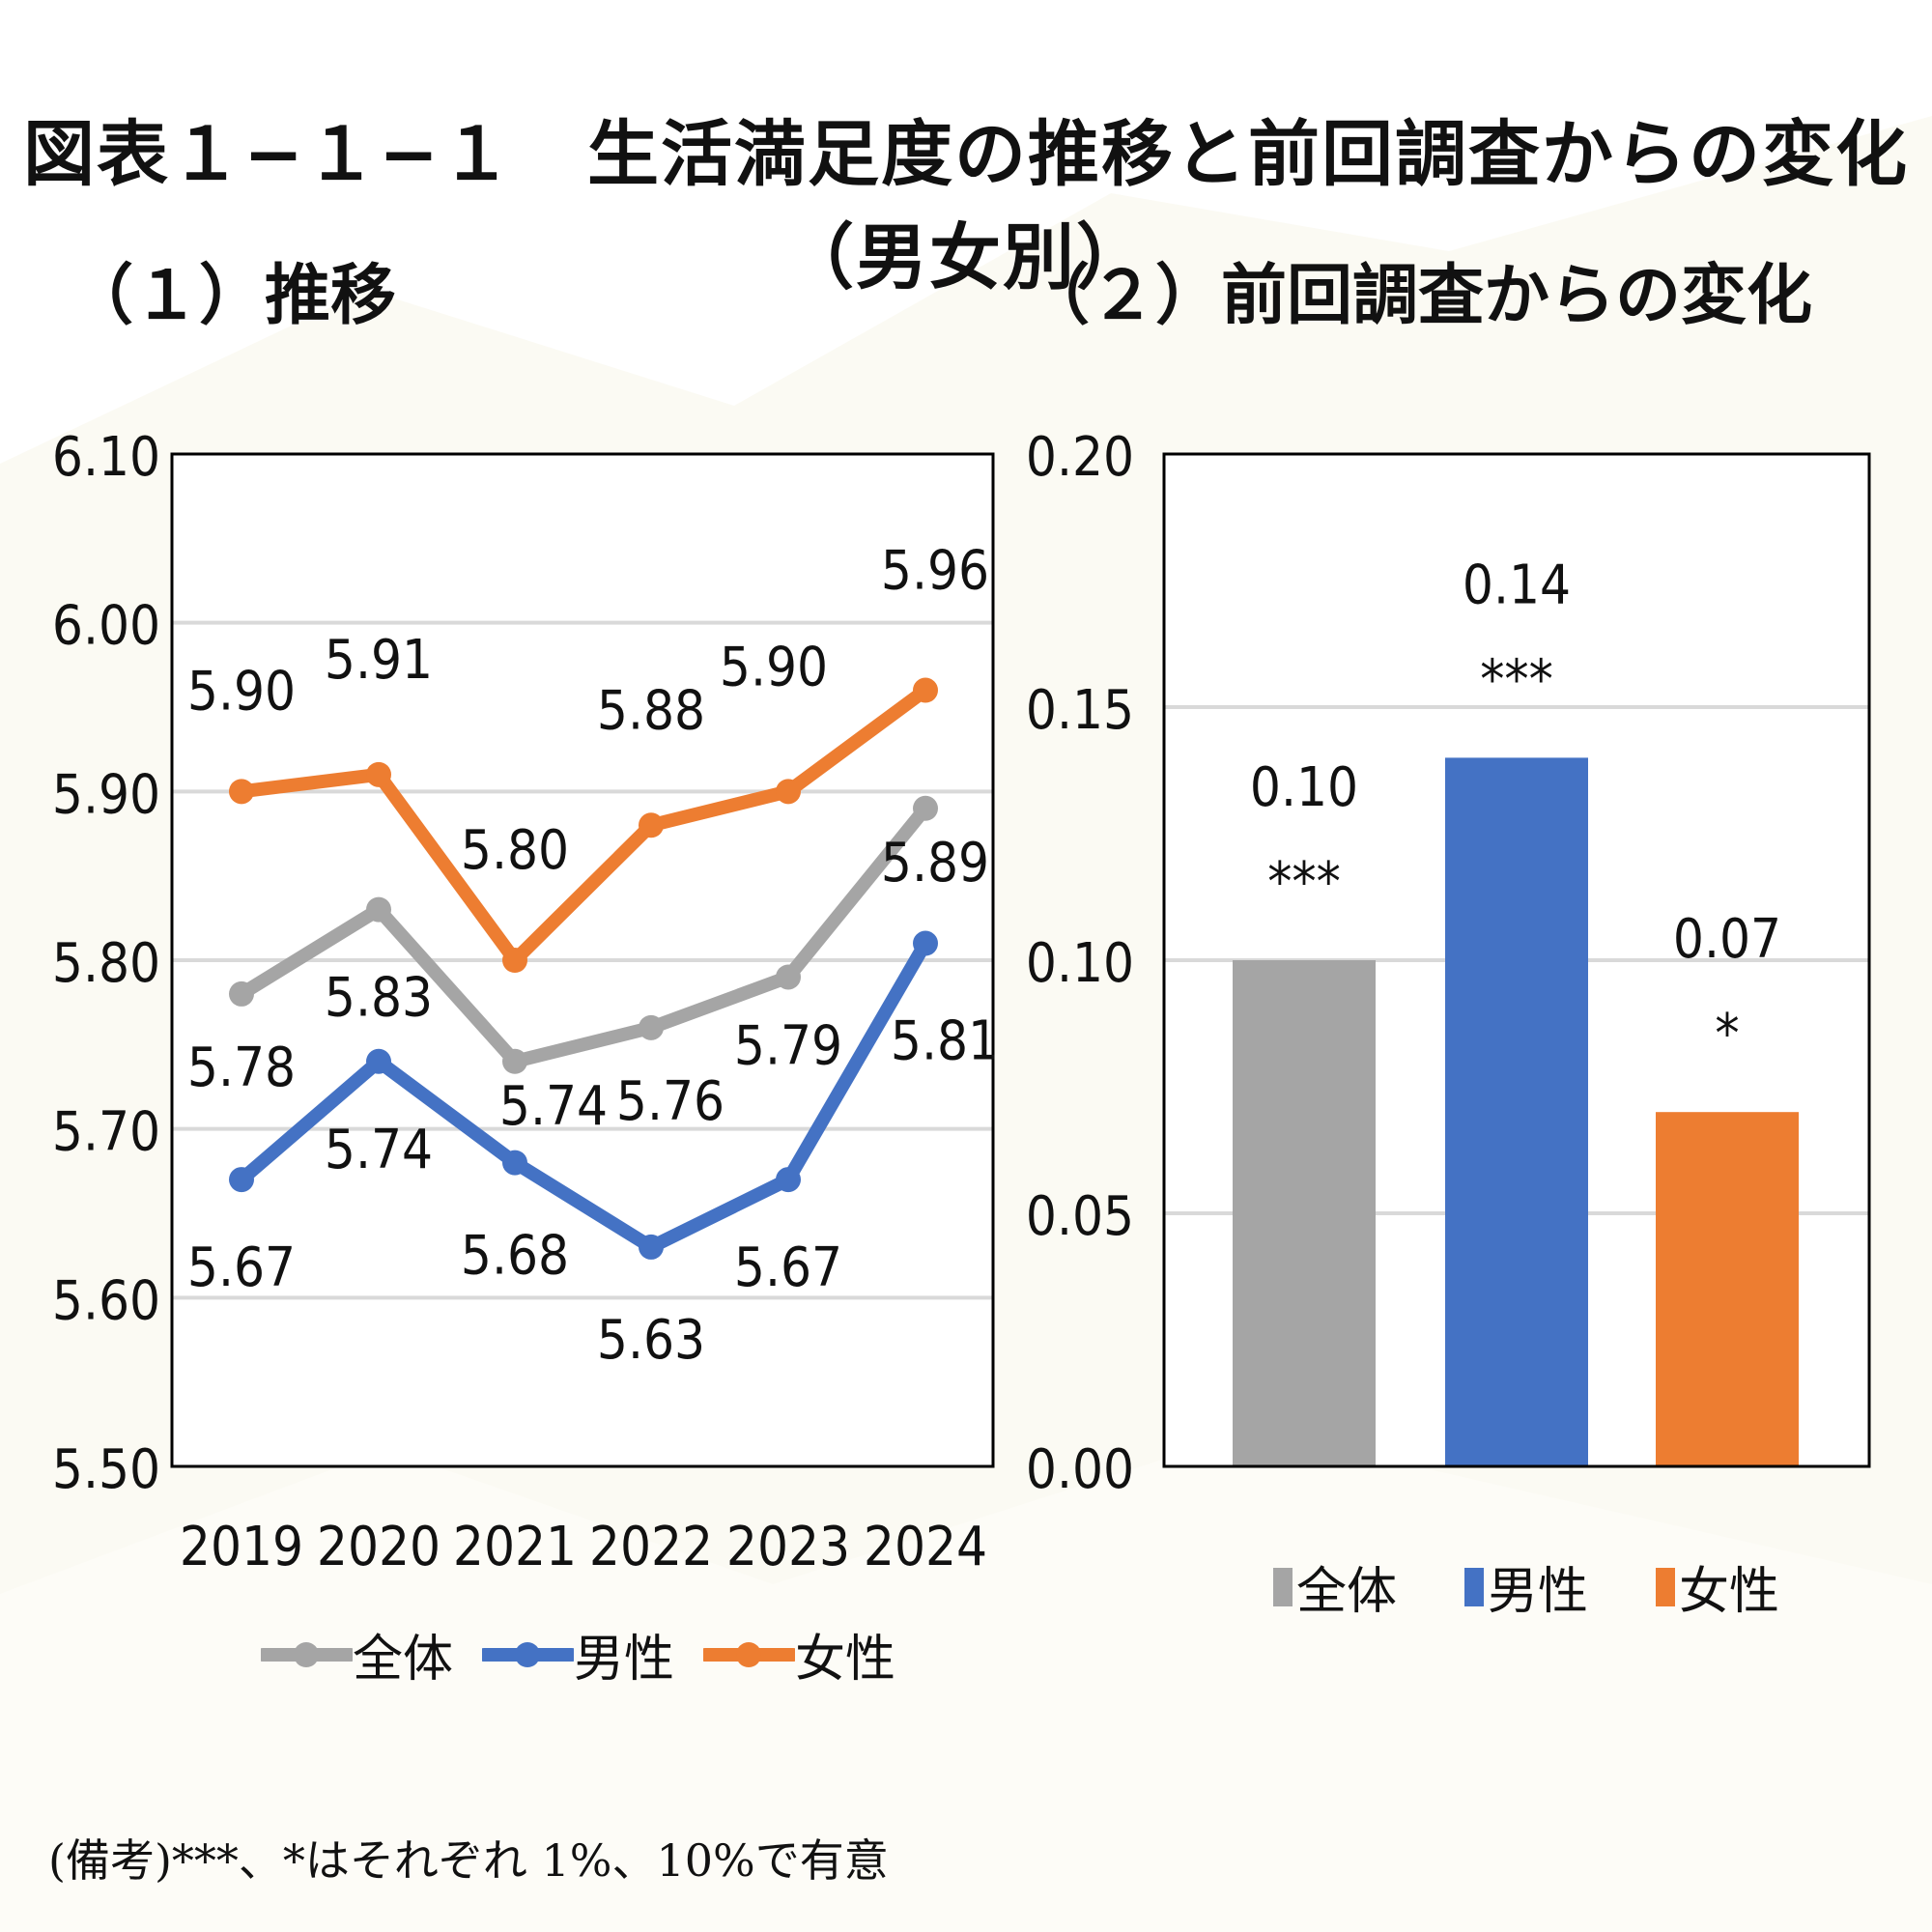  I want to click on subtitle-trend: （１）推移, so click(232, 296).